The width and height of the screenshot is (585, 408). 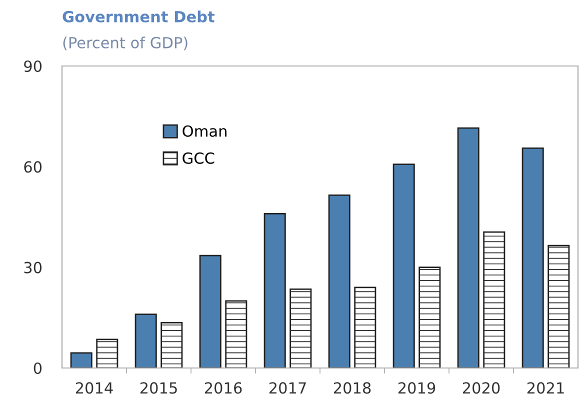 I want to click on y-tick-label: 30, so click(x=33, y=268).